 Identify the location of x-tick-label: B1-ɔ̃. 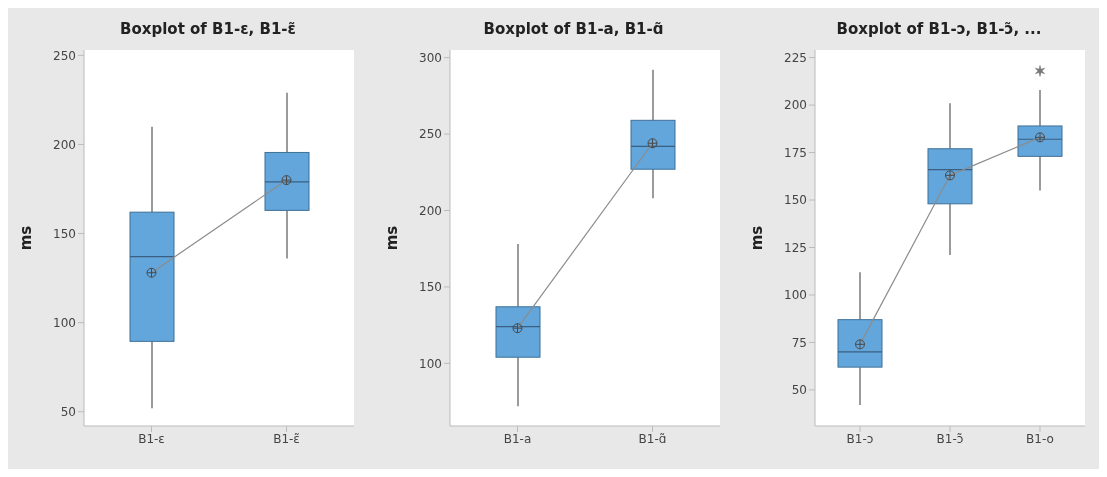
(950, 438).